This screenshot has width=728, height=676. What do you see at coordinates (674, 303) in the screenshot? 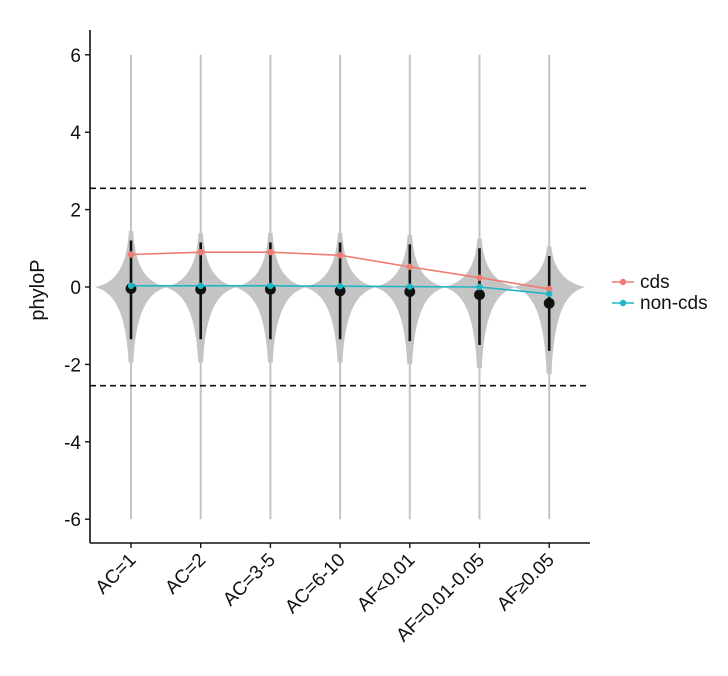
I see `legend-label: non-cds` at bounding box center [674, 303].